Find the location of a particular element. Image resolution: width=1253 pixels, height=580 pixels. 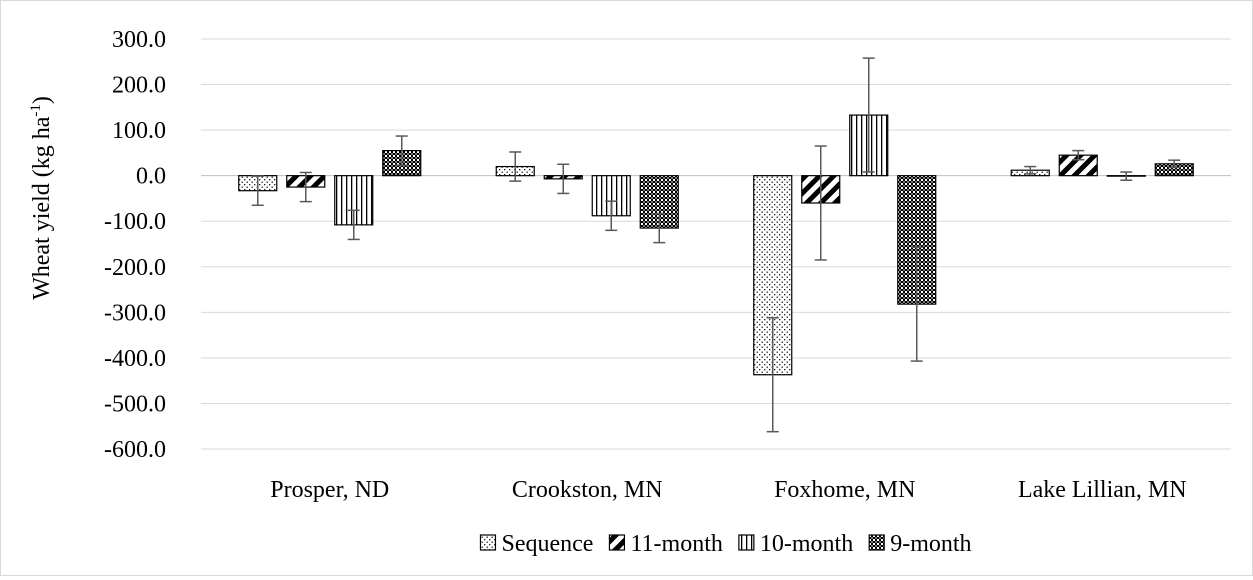

legend: Sequence 11-month 10-month 9-month is located at coordinates (725, 544).